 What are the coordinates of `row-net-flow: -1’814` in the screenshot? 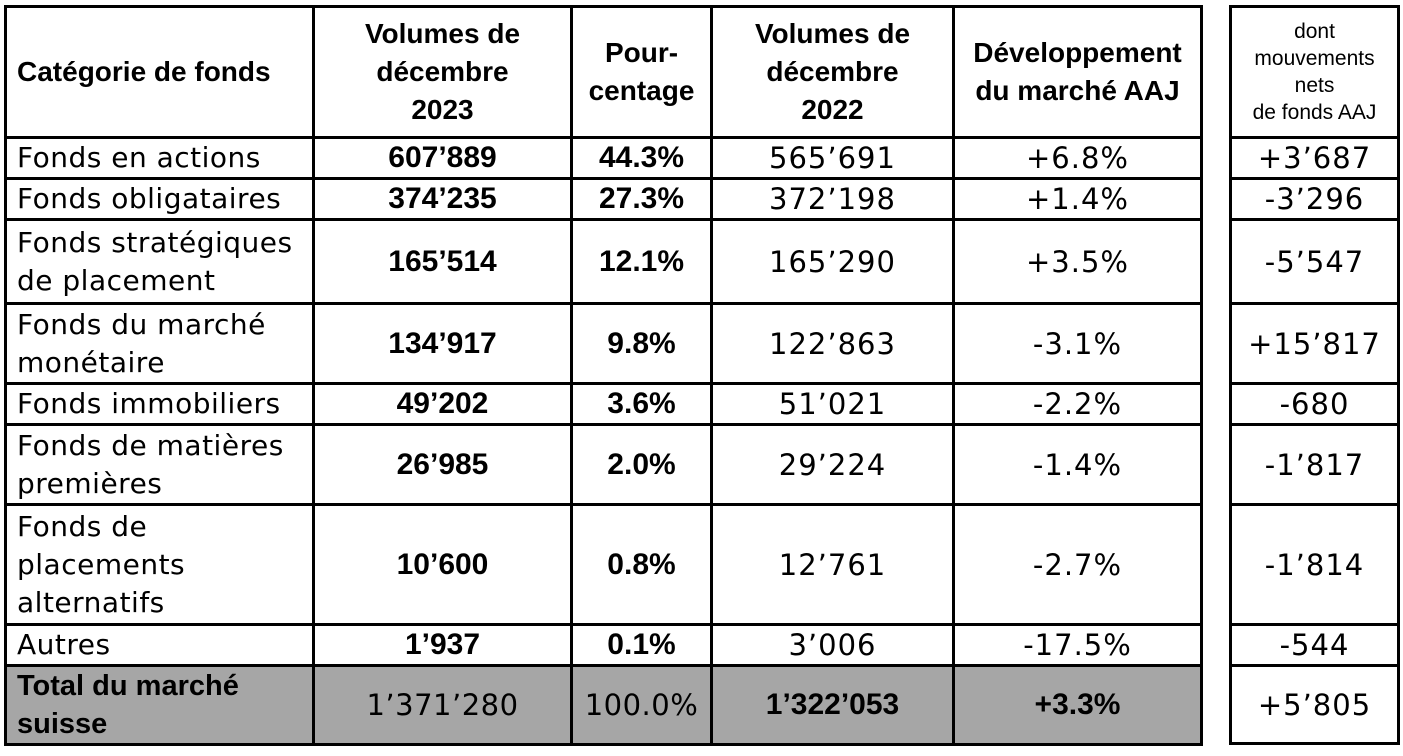 It's located at (1314, 564).